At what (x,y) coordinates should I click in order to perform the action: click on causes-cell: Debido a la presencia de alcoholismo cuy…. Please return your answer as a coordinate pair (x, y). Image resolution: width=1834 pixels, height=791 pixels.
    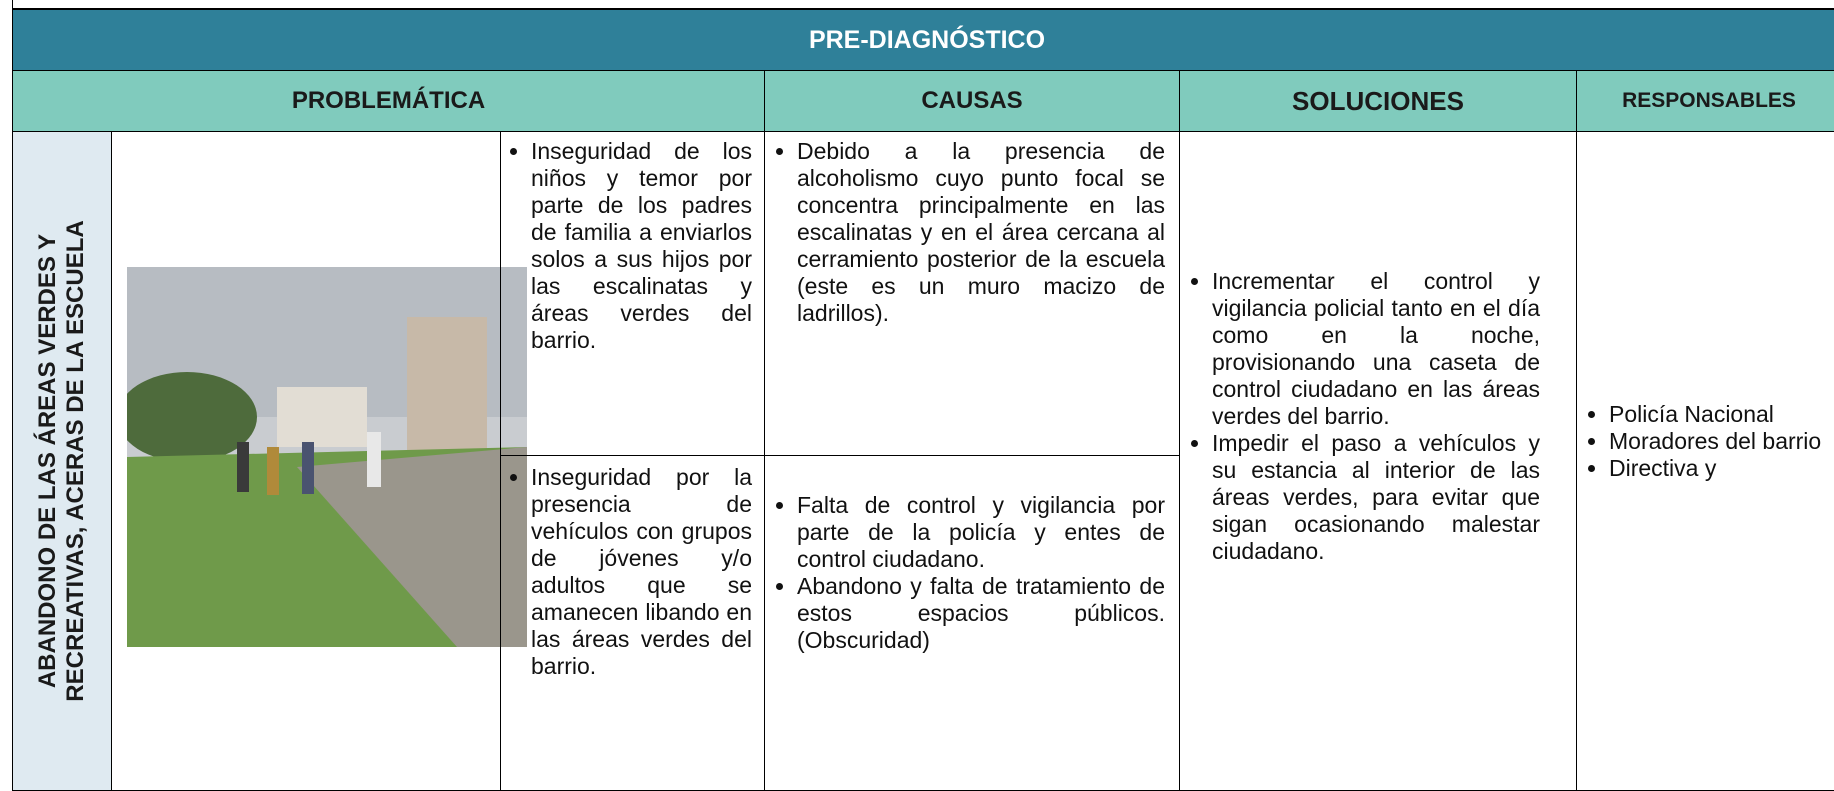
    Looking at the image, I should click on (972, 293).